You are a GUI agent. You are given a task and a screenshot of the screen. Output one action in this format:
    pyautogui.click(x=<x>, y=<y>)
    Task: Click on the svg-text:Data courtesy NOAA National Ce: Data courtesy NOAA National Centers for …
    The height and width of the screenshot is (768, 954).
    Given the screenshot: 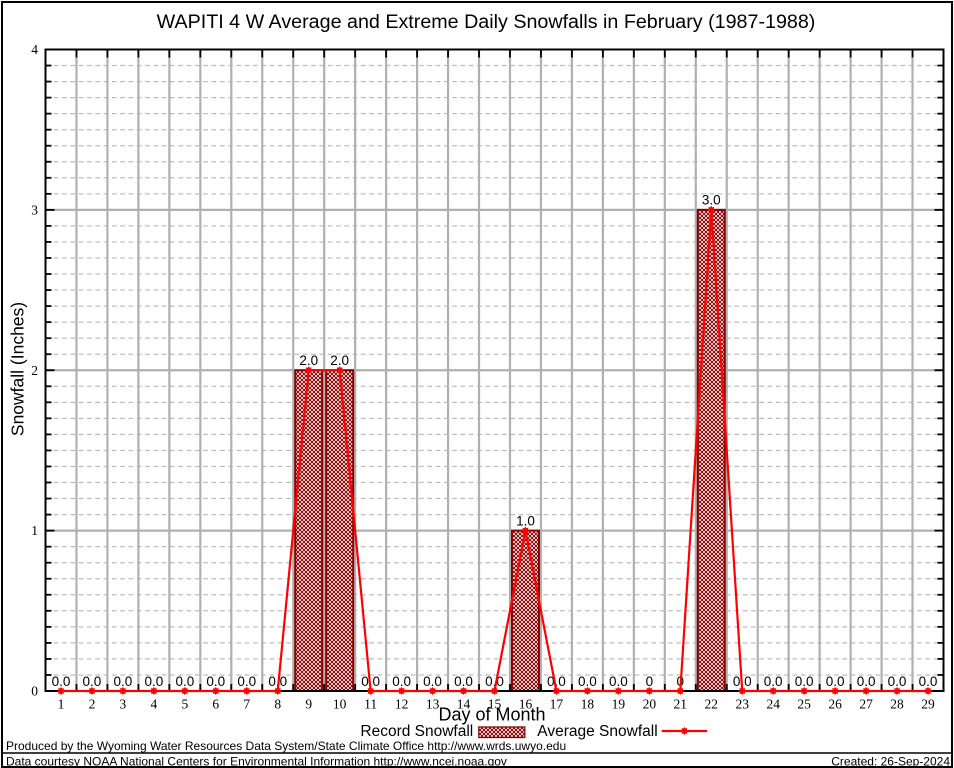 What is the action you would take?
    pyautogui.click(x=256, y=761)
    